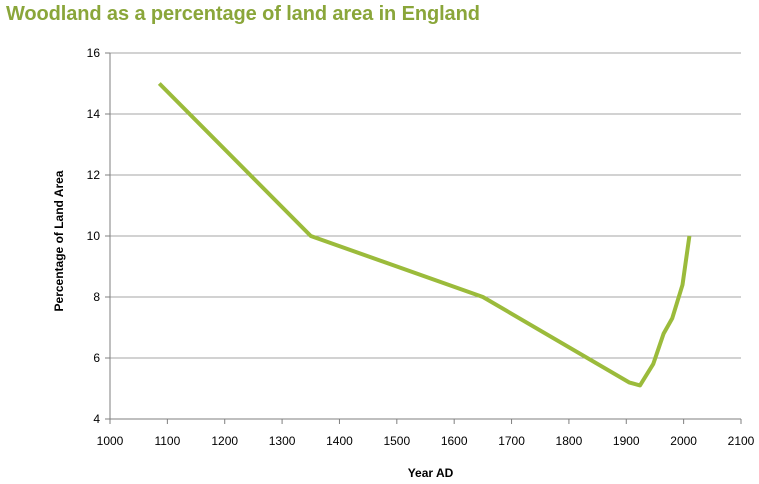  I want to click on x-tick-label-2000: 2000, so click(683, 441).